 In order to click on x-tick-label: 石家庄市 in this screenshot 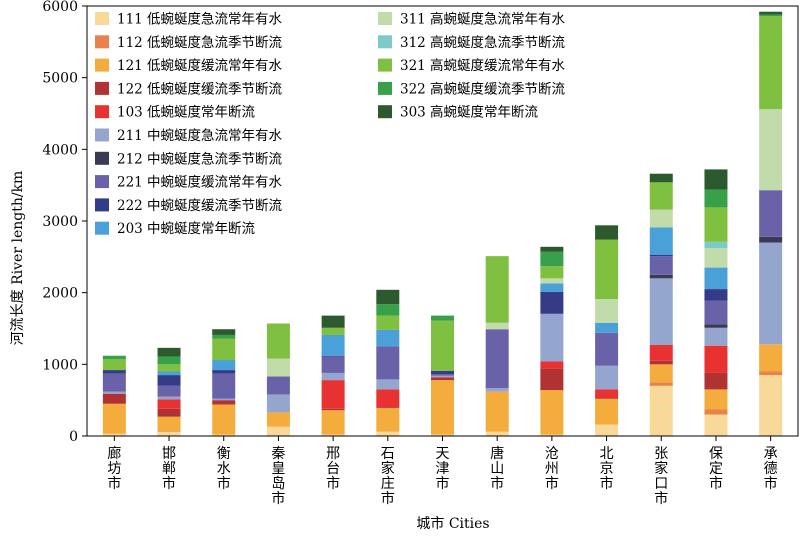, I will do `click(388, 476)`.